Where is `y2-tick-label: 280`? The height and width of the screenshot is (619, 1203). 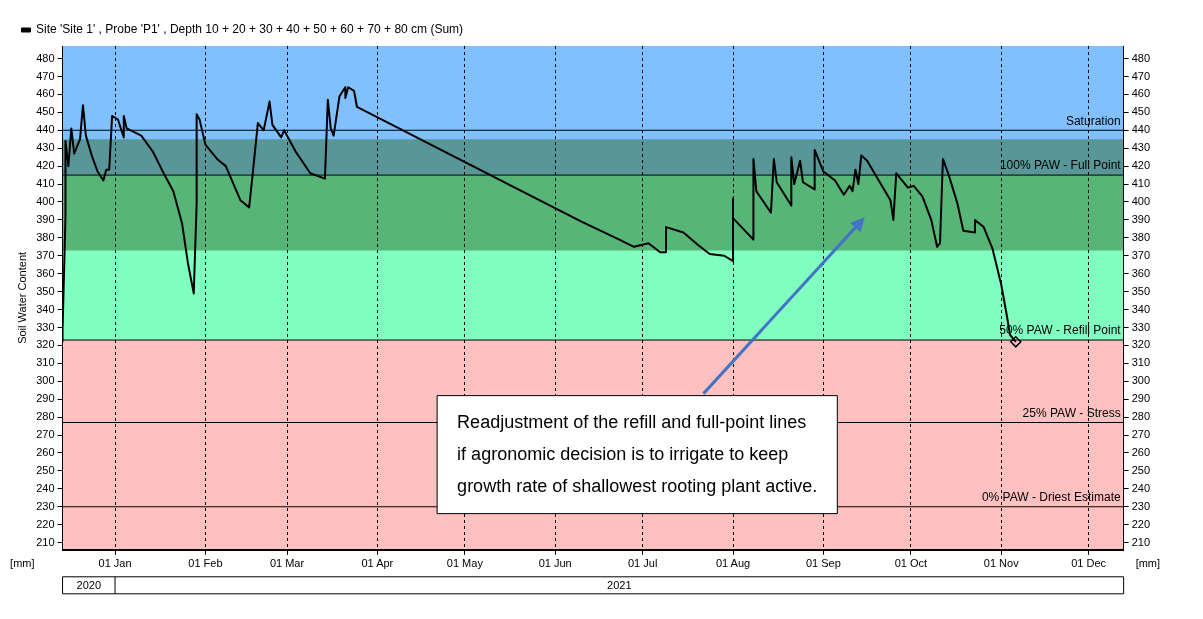
y2-tick-label: 280 is located at coordinates (1141, 416).